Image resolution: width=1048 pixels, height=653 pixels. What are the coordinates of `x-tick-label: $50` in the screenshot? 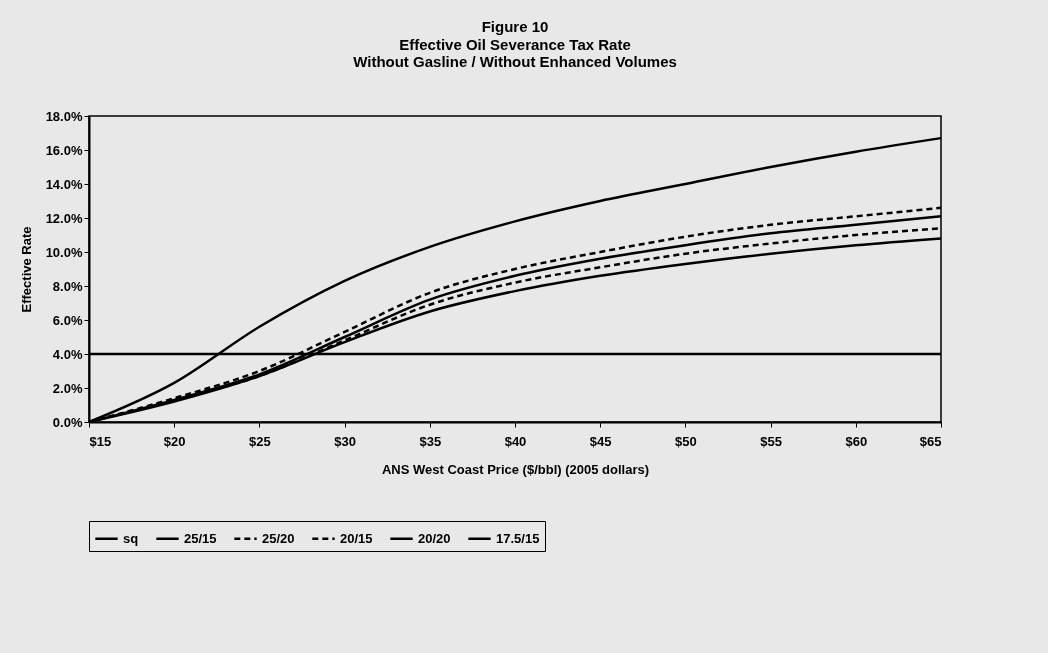 It's located at (686, 441).